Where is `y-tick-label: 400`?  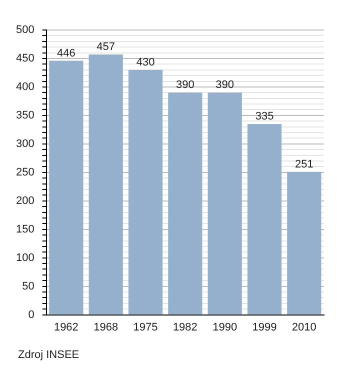 y-tick-label: 400 is located at coordinates (25, 86).